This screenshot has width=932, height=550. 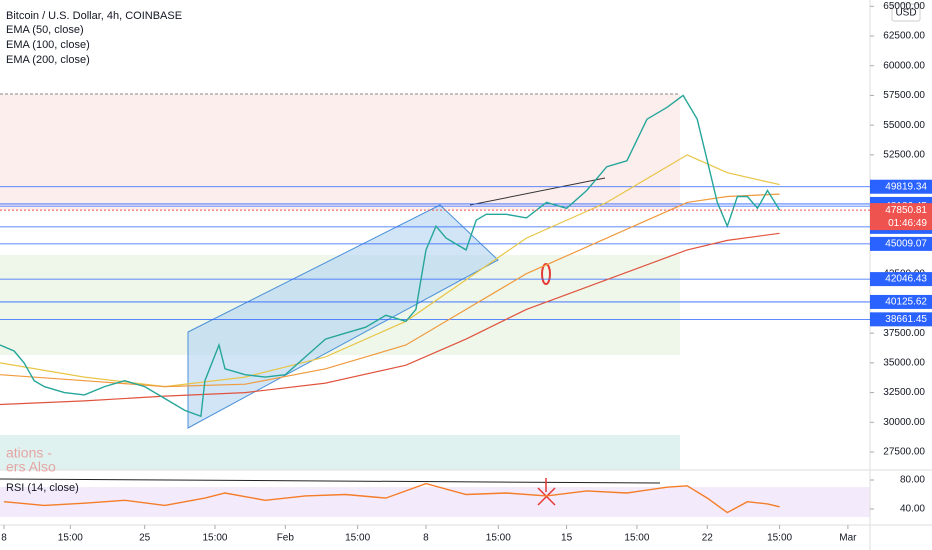 What do you see at coordinates (912, 509) in the screenshot?
I see `y-tick-label: 40.00` at bounding box center [912, 509].